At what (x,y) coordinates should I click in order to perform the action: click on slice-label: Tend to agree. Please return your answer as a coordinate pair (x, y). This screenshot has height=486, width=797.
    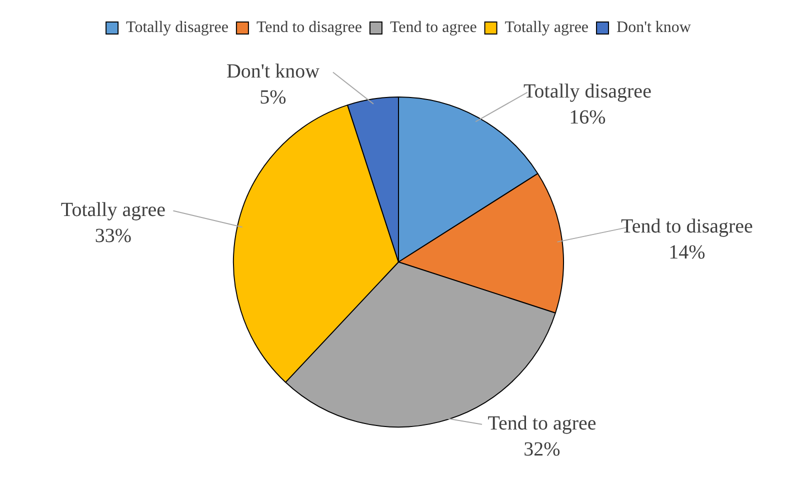
    Looking at the image, I should click on (542, 423).